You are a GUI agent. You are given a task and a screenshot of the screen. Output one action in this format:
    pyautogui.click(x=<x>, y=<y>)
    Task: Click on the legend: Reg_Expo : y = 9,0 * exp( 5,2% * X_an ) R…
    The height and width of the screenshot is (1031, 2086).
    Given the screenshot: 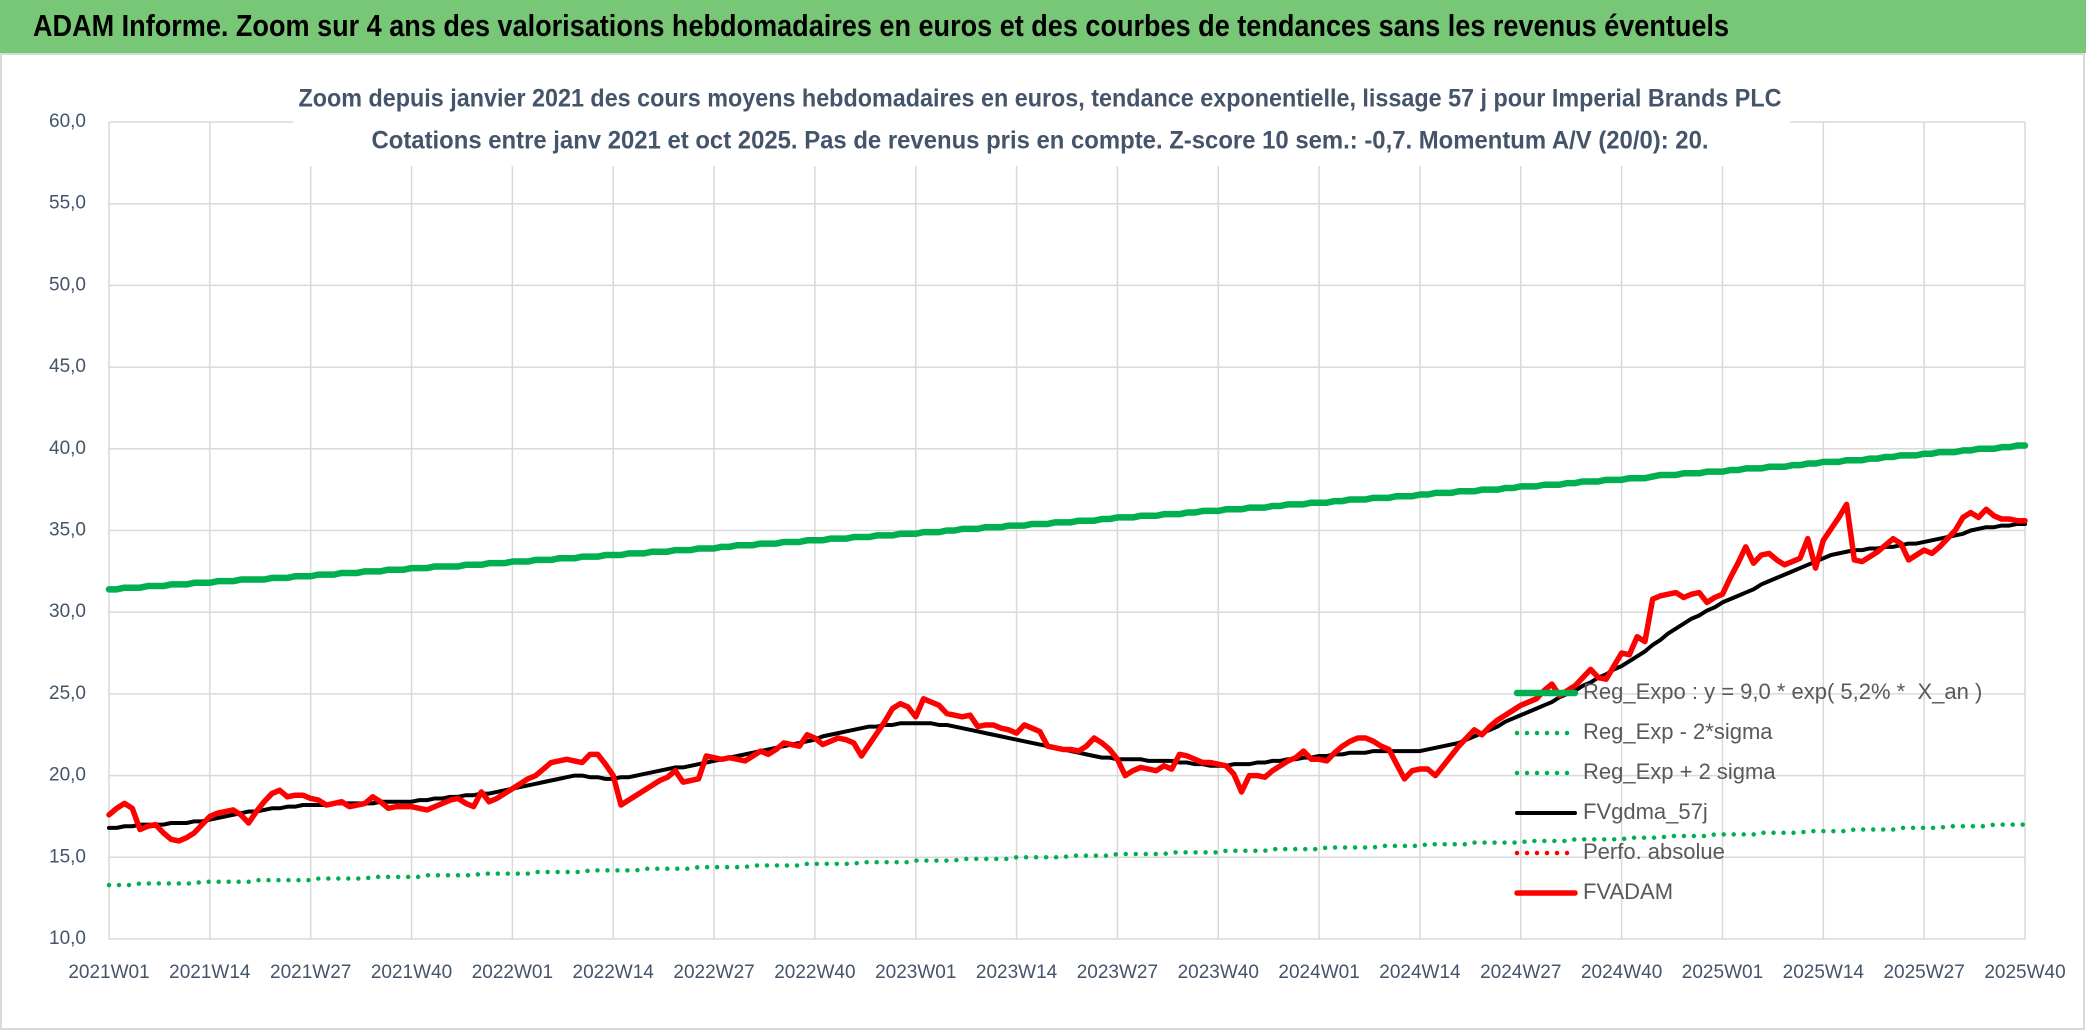 What is the action you would take?
    pyautogui.click(x=1747, y=791)
    